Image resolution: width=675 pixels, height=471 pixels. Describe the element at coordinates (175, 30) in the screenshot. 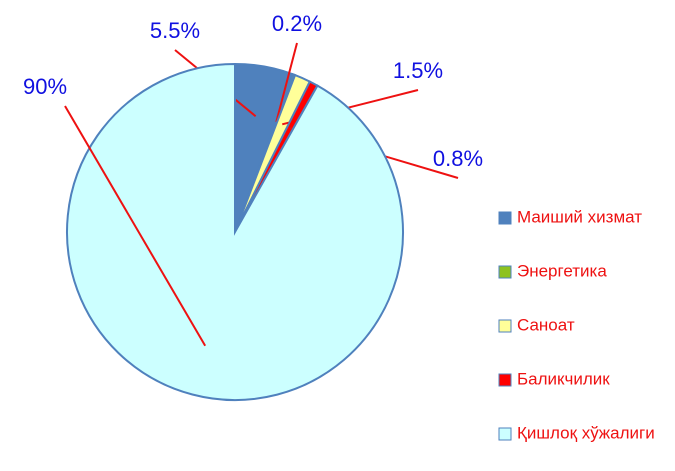

I see `data-label: 5.5%` at that location.